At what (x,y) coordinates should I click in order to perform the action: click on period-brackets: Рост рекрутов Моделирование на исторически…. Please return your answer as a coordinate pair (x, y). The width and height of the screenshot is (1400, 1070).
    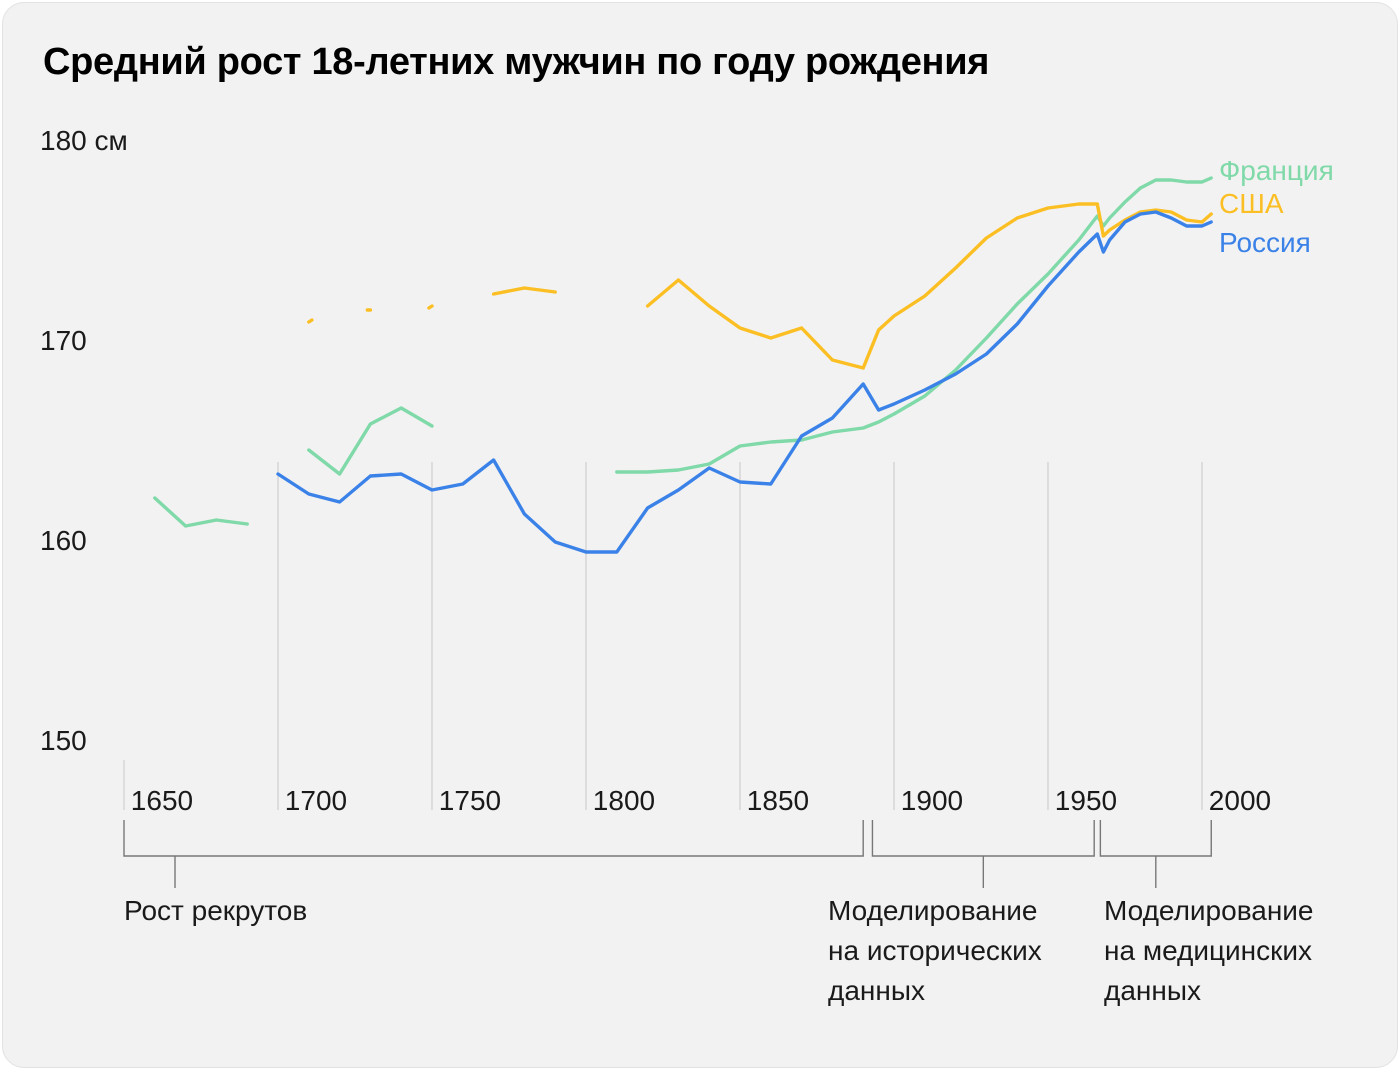
    Looking at the image, I should click on (718, 913).